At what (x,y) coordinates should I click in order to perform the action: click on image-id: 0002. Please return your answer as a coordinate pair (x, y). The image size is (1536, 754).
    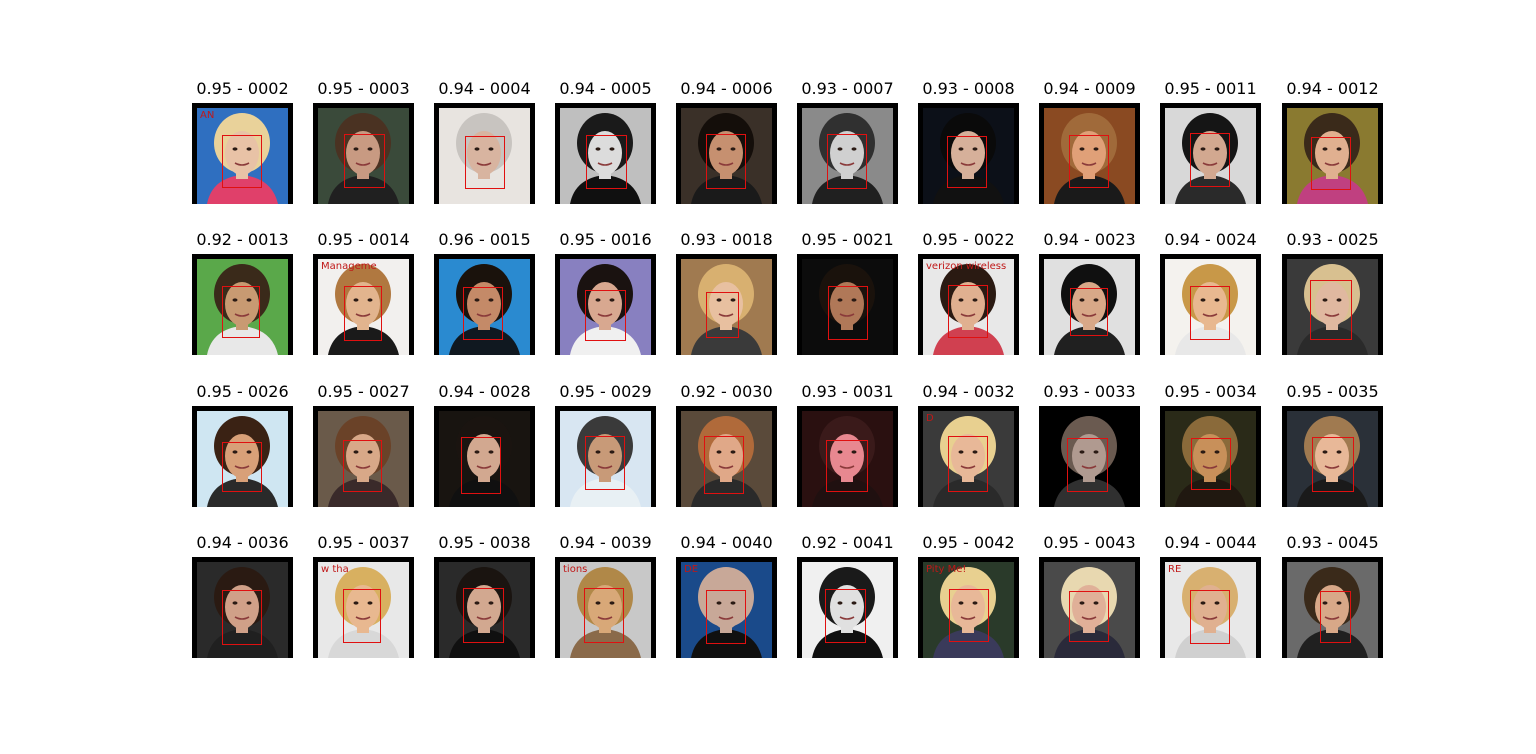
    Looking at the image, I should click on (268, 88).